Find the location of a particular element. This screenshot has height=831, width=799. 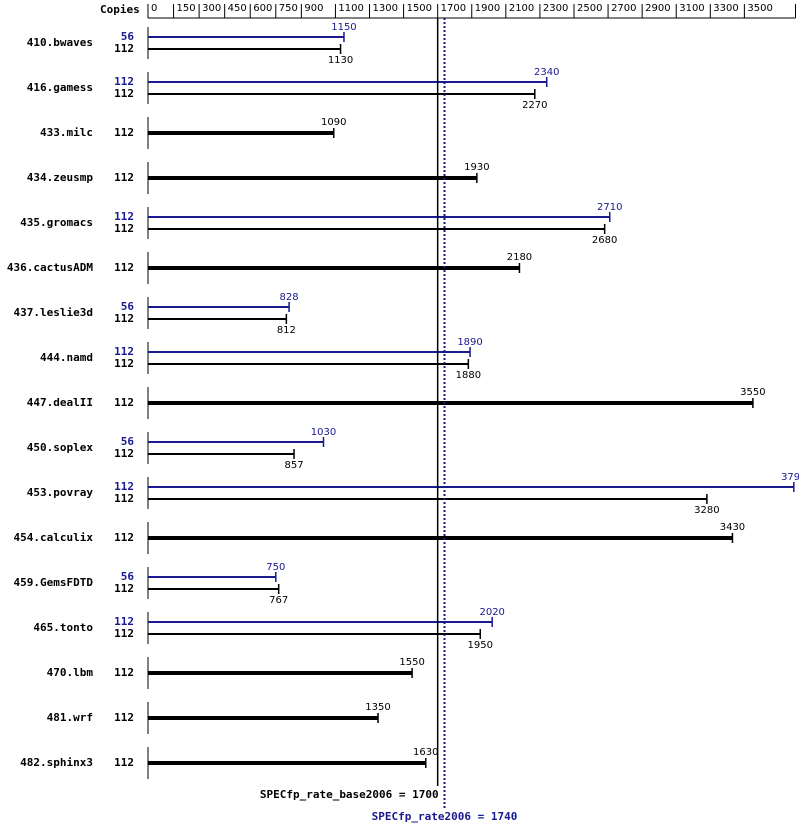

x-tick-label: 150 is located at coordinates (186, 8).